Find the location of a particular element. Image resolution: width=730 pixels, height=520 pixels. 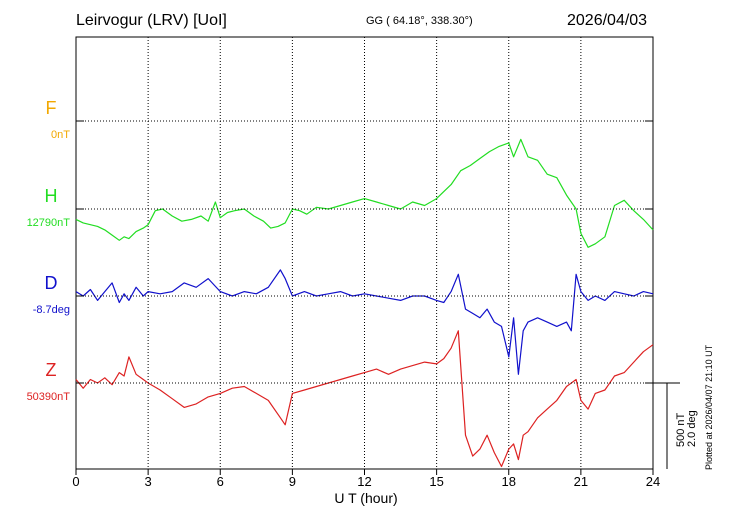

scale-bar: 500 nT 2.0 deg is located at coordinates (675, 425).